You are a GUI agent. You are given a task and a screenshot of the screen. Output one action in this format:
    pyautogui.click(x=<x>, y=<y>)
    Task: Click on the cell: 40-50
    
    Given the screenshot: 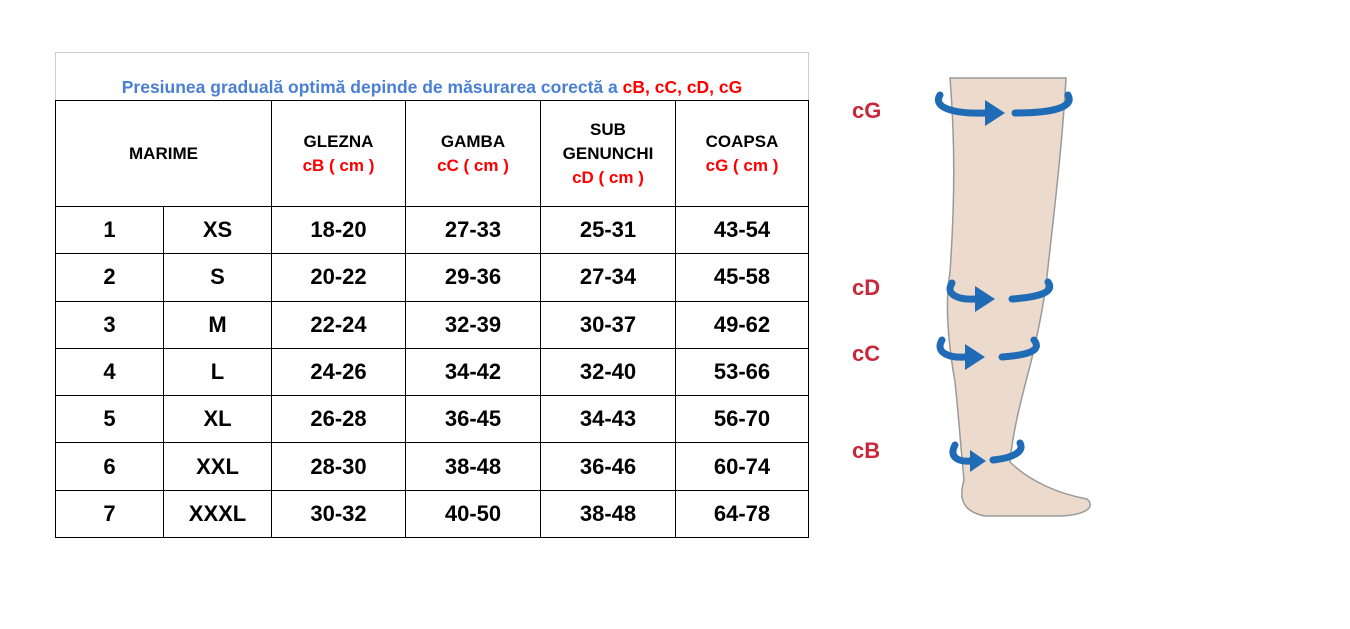 What is the action you would take?
    pyautogui.click(x=473, y=514)
    